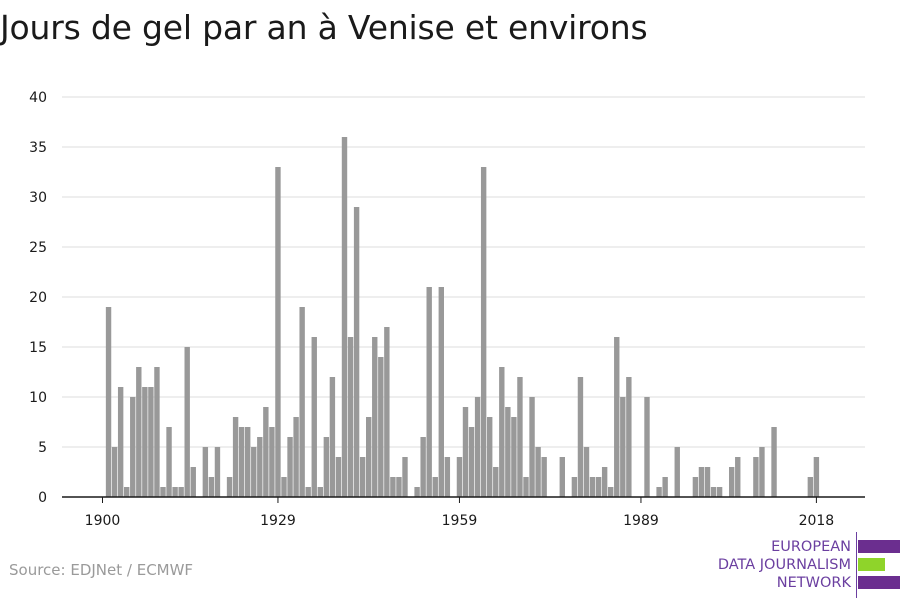 This screenshot has width=900, height=600. I want to click on bar-1999, so click(701, 482).